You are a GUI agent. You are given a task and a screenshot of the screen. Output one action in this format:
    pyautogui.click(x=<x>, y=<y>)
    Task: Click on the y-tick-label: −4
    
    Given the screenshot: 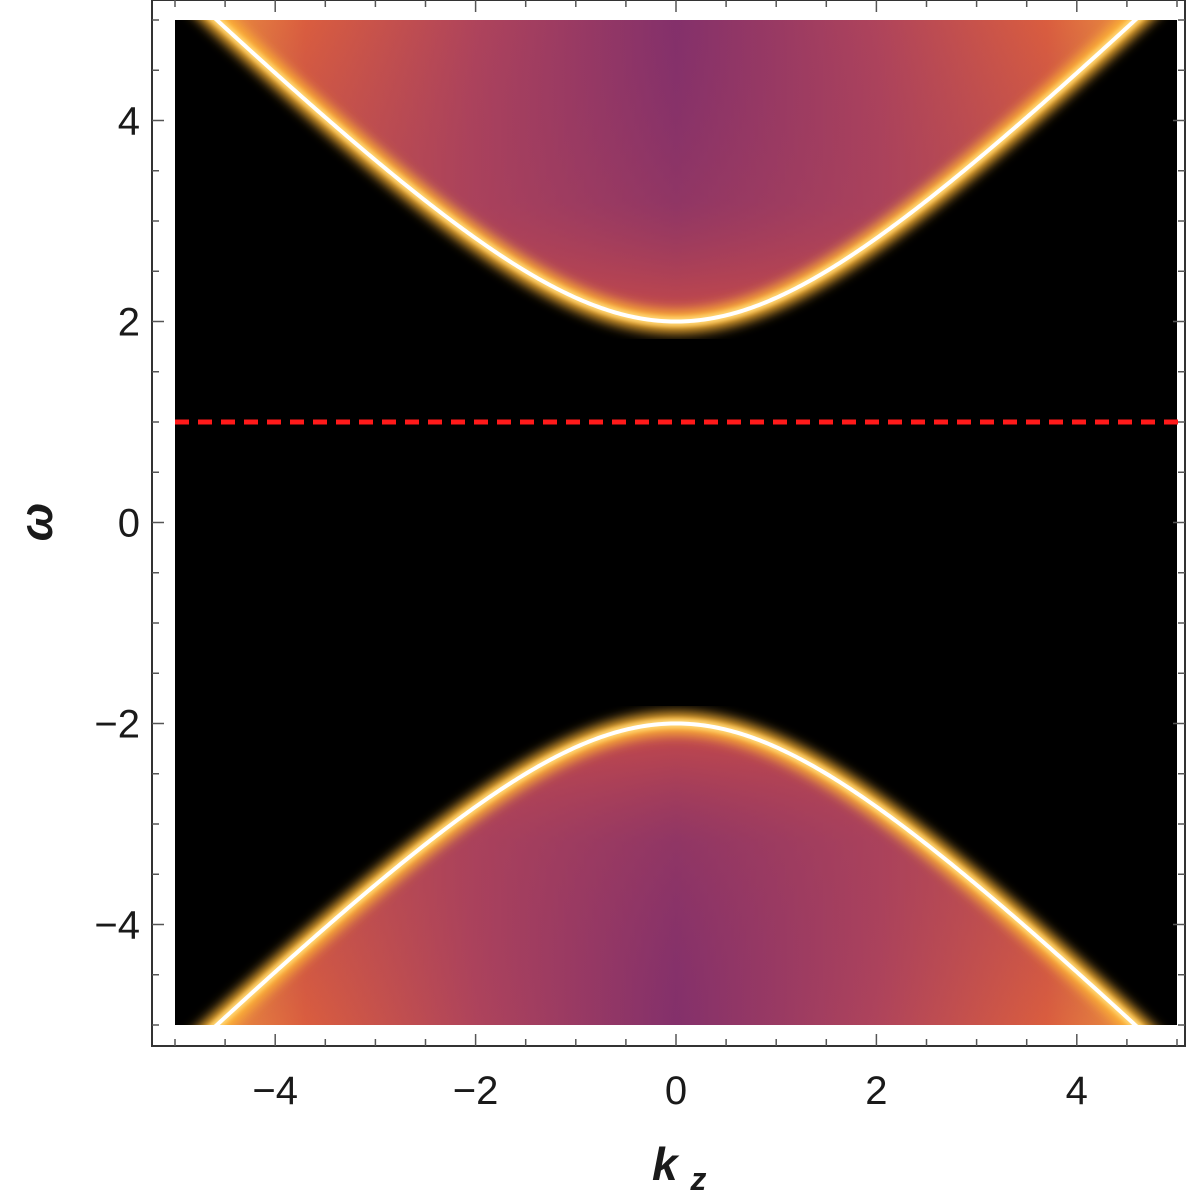 What is the action you would take?
    pyautogui.click(x=117, y=926)
    